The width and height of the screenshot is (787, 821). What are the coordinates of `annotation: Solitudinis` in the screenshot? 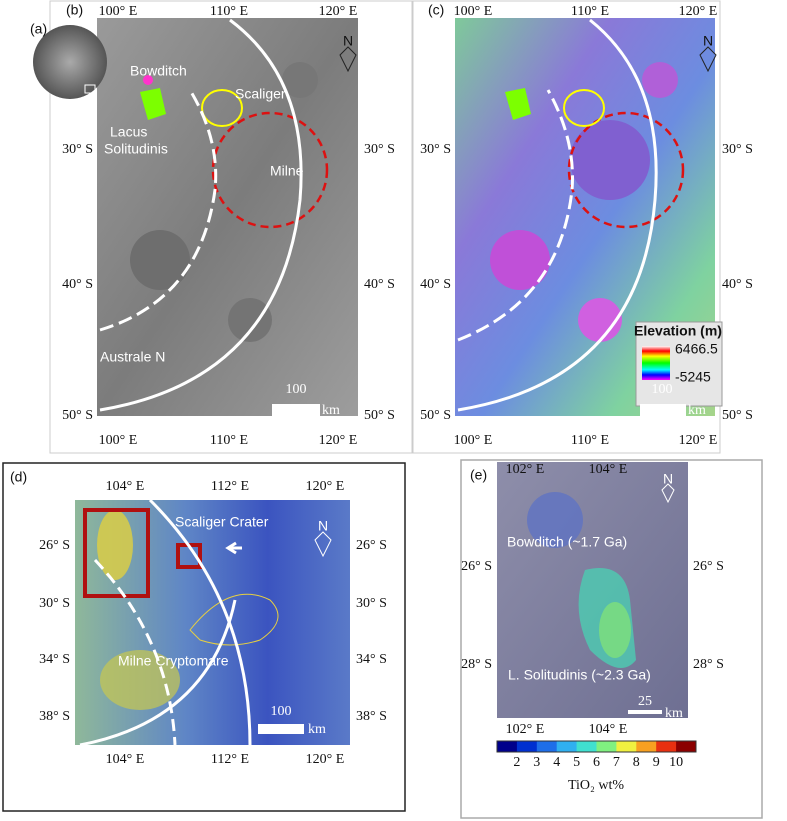 It's located at (136, 149).